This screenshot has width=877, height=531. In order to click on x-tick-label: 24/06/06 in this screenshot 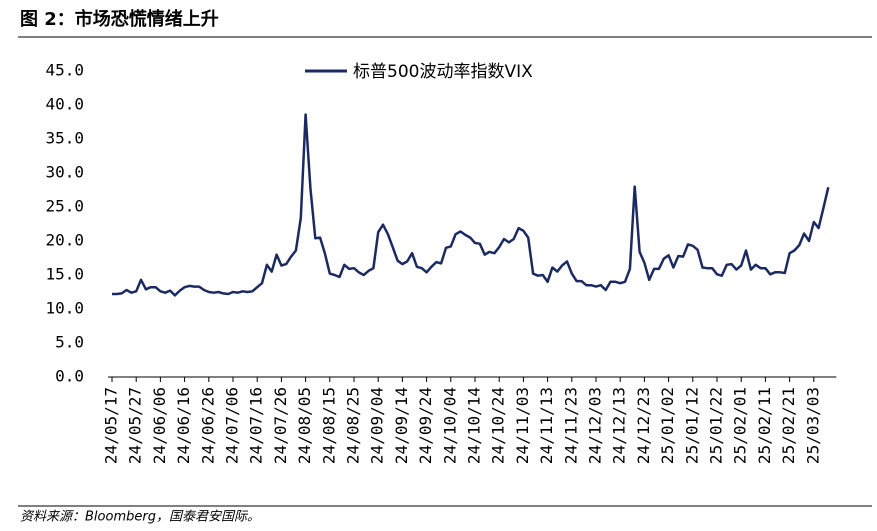, I will do `click(159, 425)`.